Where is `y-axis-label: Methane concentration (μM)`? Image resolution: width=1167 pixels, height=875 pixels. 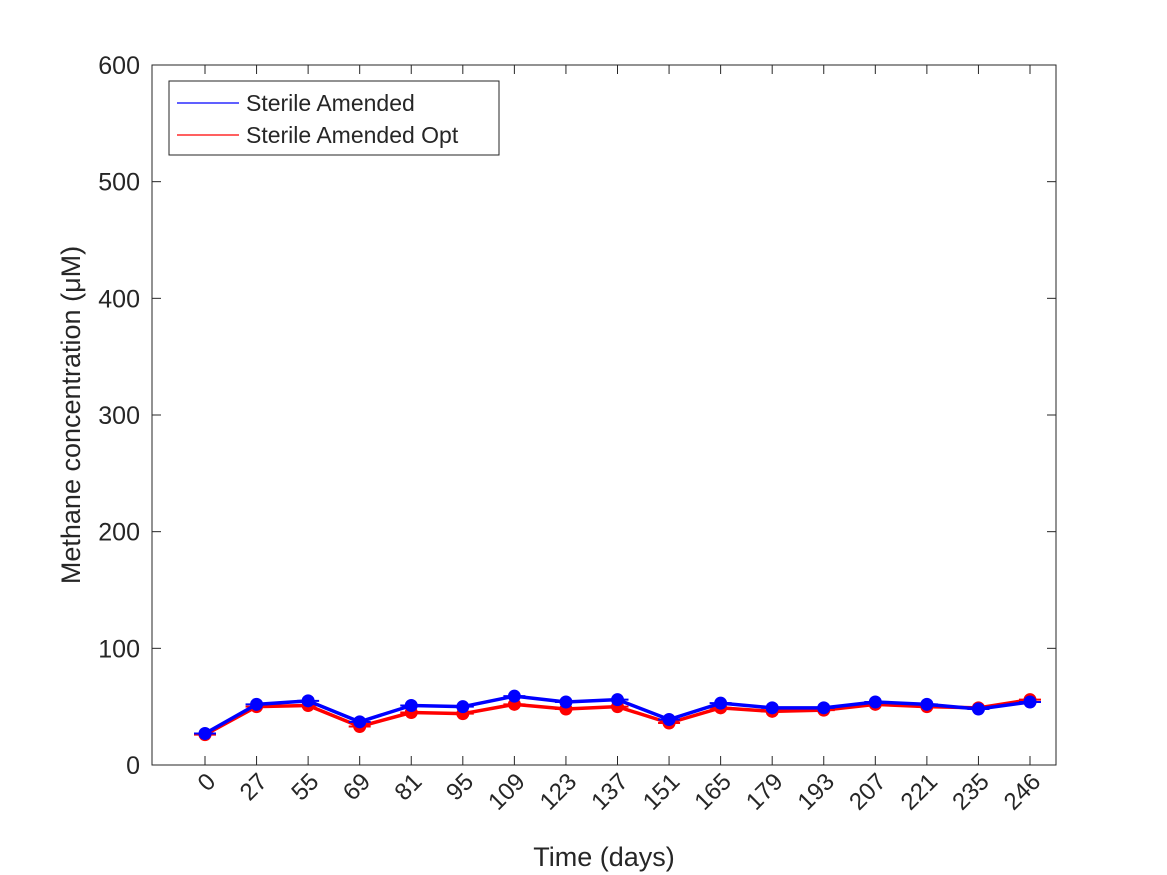 y-axis-label: Methane concentration (μM) is located at coordinates (71, 415).